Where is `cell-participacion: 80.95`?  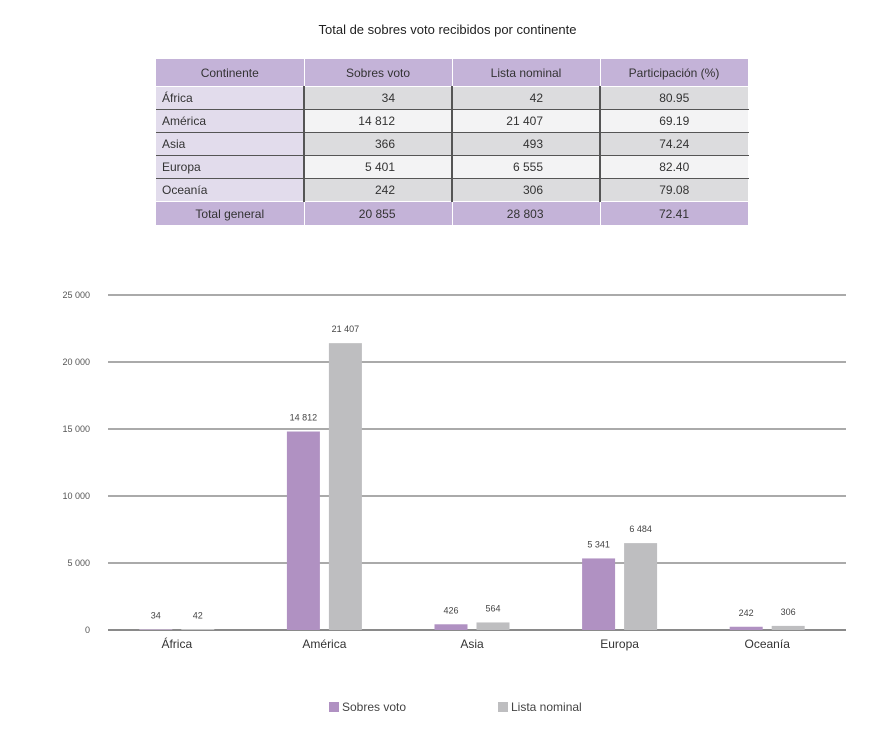
cell-participacion: 80.95 is located at coordinates (674, 98).